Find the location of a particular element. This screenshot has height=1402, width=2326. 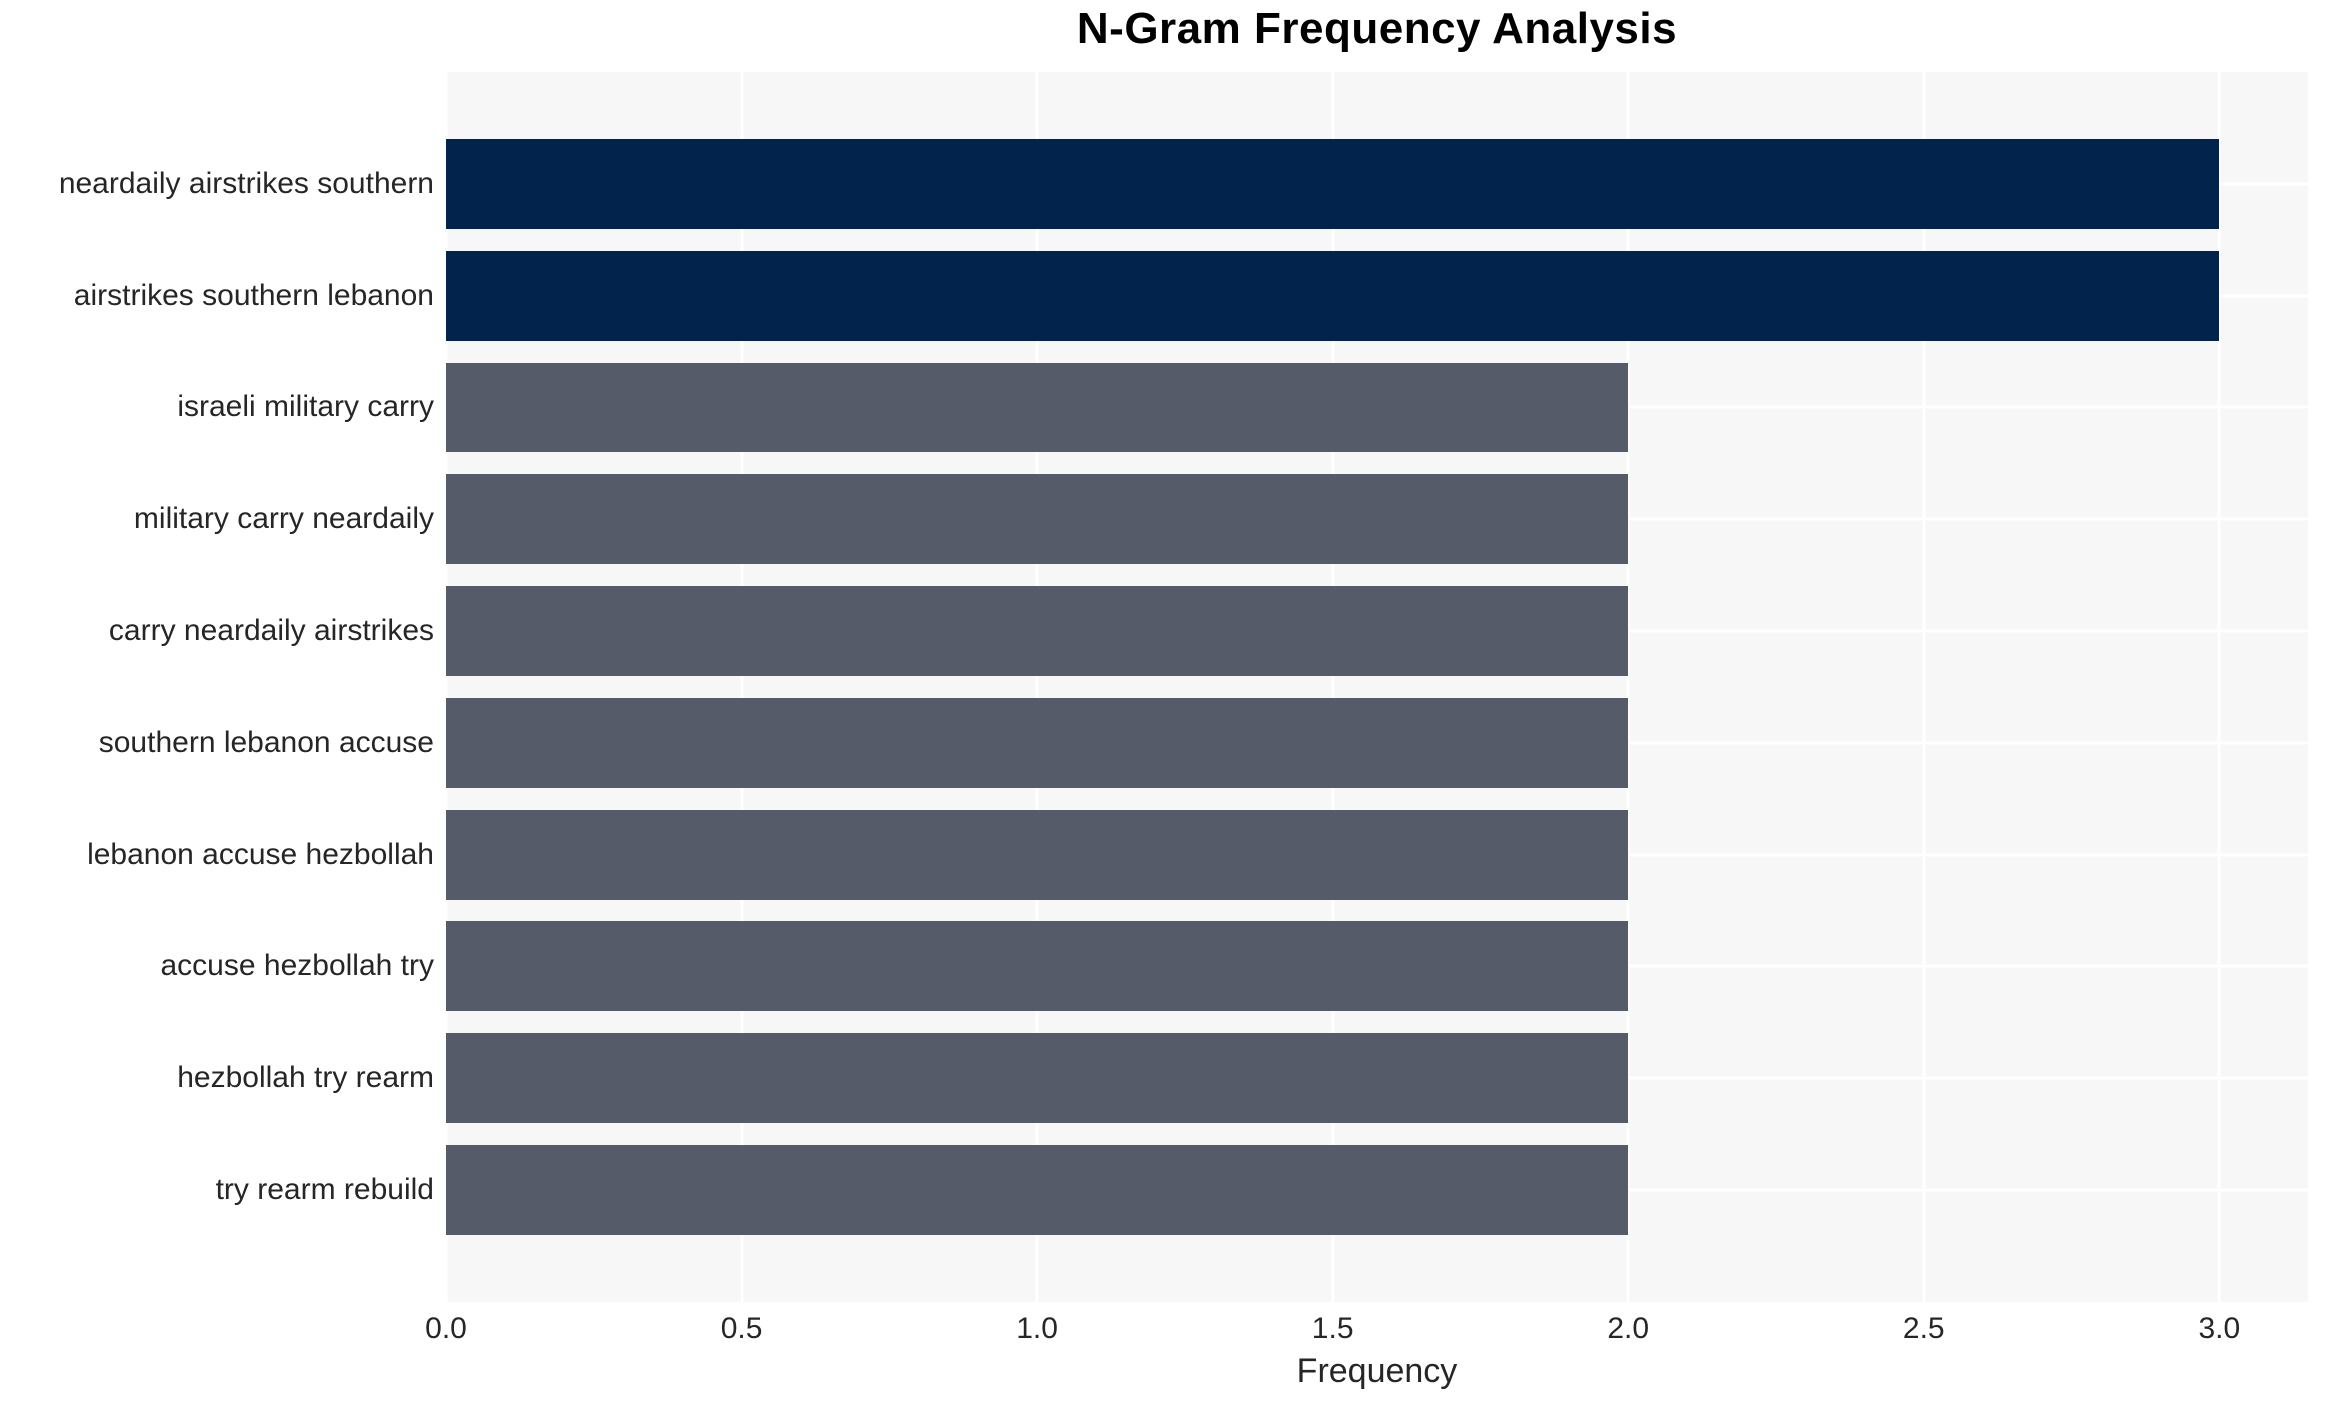

x-tick-label: 2.5 is located at coordinates (1923, 1328).